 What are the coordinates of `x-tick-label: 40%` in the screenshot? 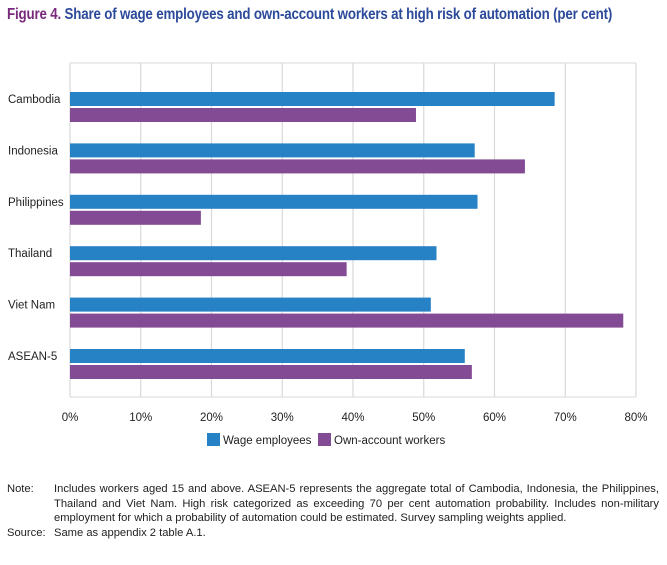 It's located at (352, 418).